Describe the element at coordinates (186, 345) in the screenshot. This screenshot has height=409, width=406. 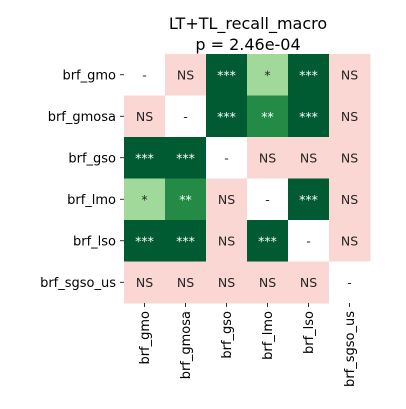
I see `column-tick-label: brf_gmosa` at that location.